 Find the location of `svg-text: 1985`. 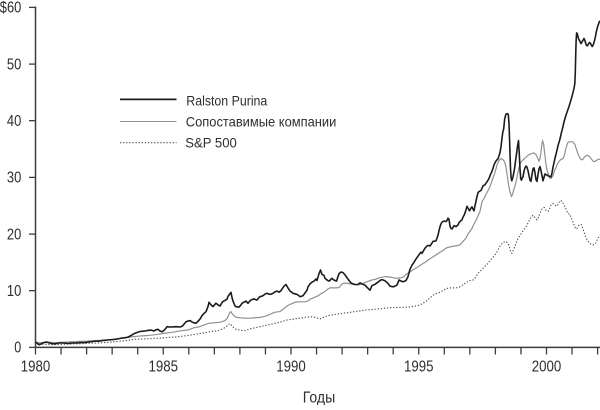

svg-text: 1985 is located at coordinates (163, 367).